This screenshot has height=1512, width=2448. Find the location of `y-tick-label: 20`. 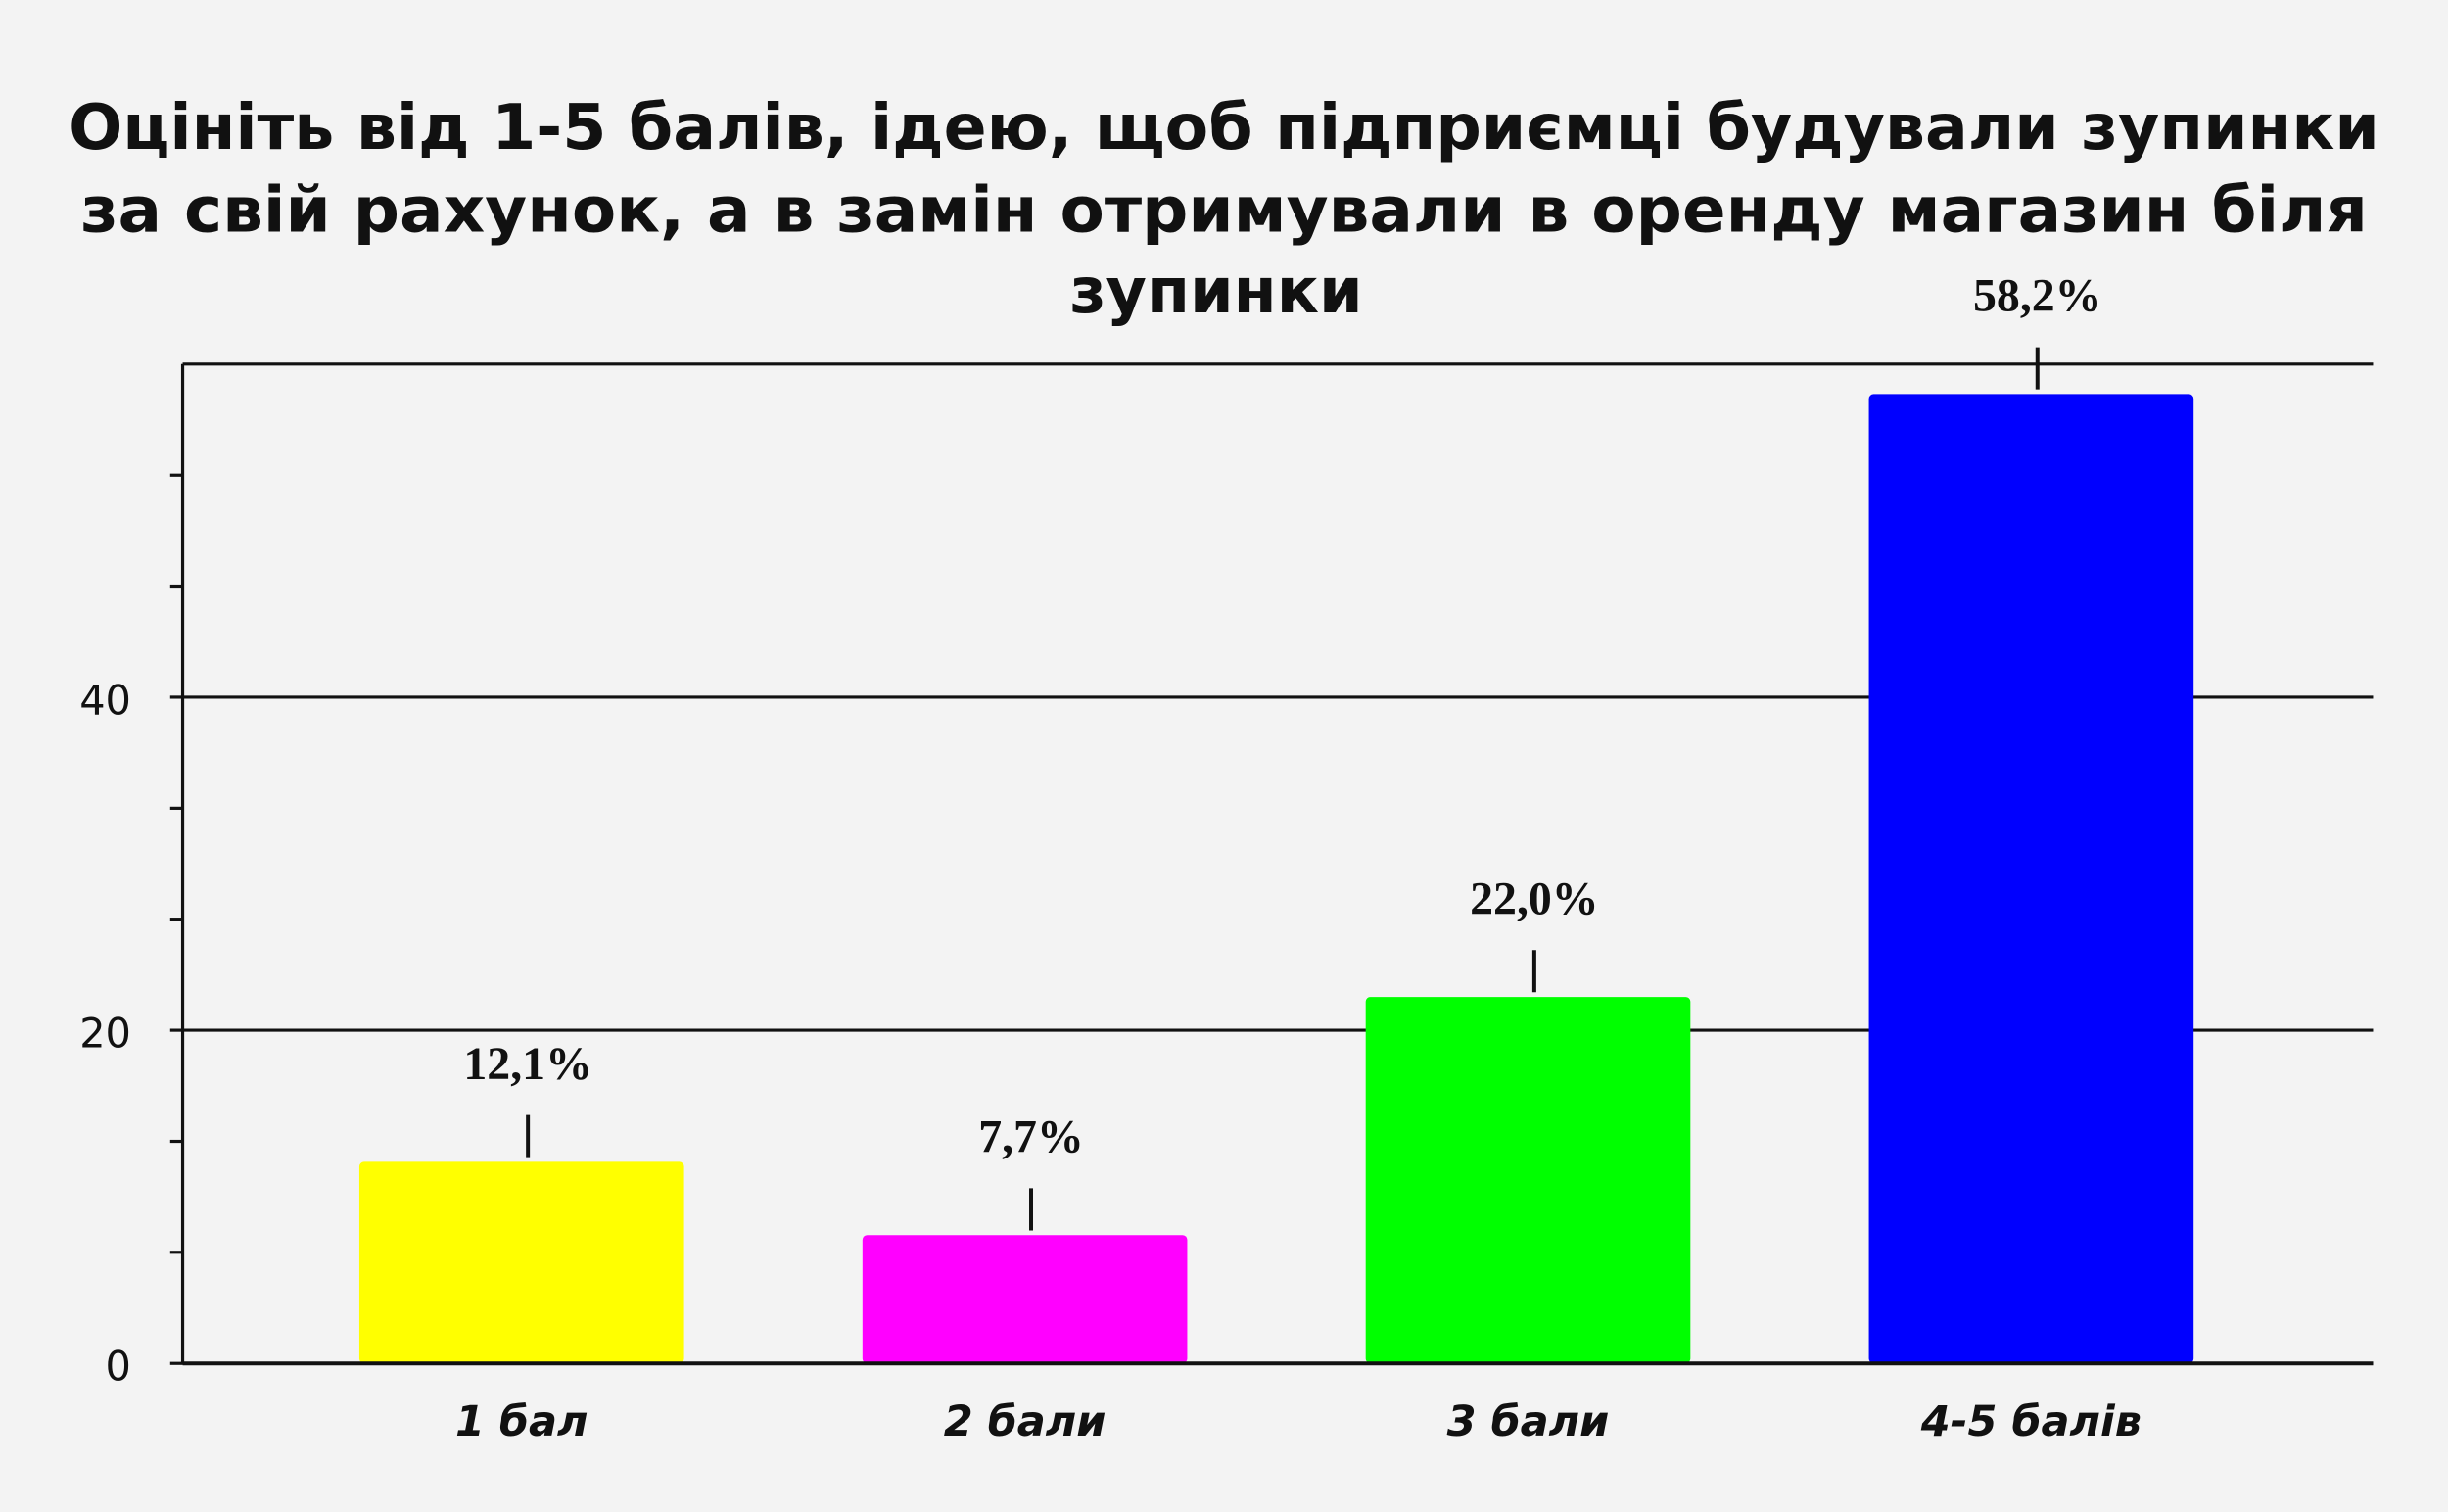

y-tick-label: 20 is located at coordinates (105, 1033).